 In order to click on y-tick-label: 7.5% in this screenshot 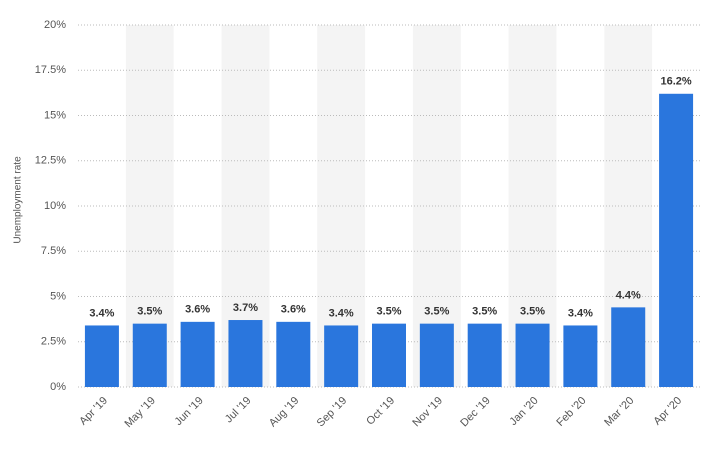, I will do `click(53, 251)`.